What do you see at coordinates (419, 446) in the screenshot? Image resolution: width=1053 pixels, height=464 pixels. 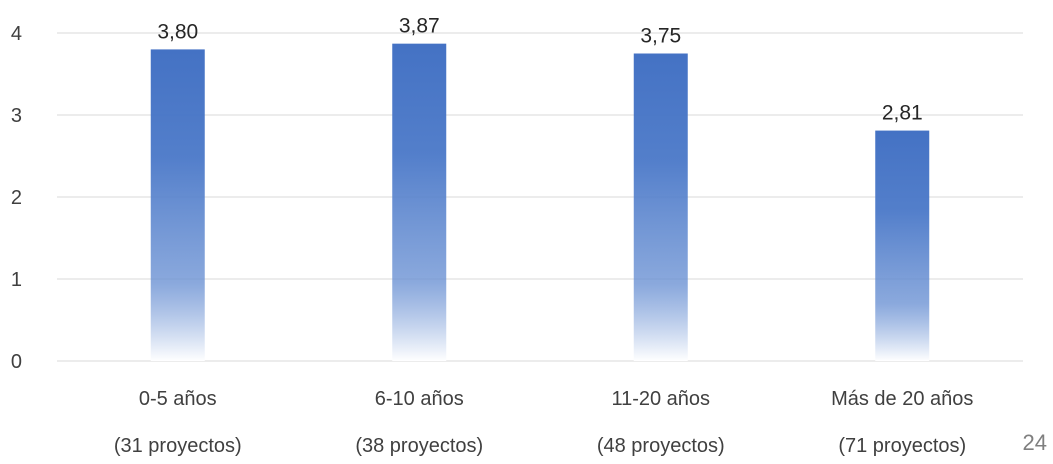 I see `category-sublabel: (38 proyectos)` at bounding box center [419, 446].